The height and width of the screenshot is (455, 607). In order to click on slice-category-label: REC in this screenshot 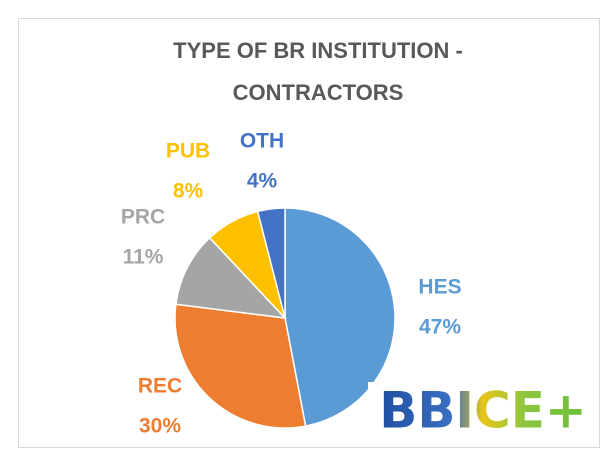, I will do `click(160, 386)`.